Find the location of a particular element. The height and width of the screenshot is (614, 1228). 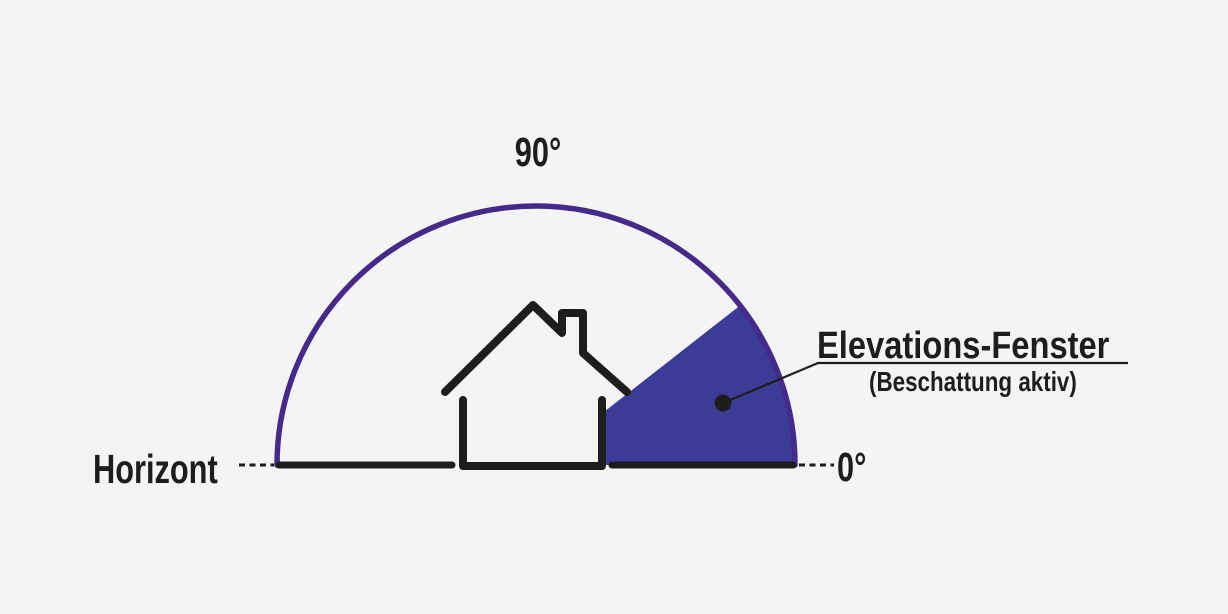

zero-angle-label: 0° is located at coordinates (852, 467).